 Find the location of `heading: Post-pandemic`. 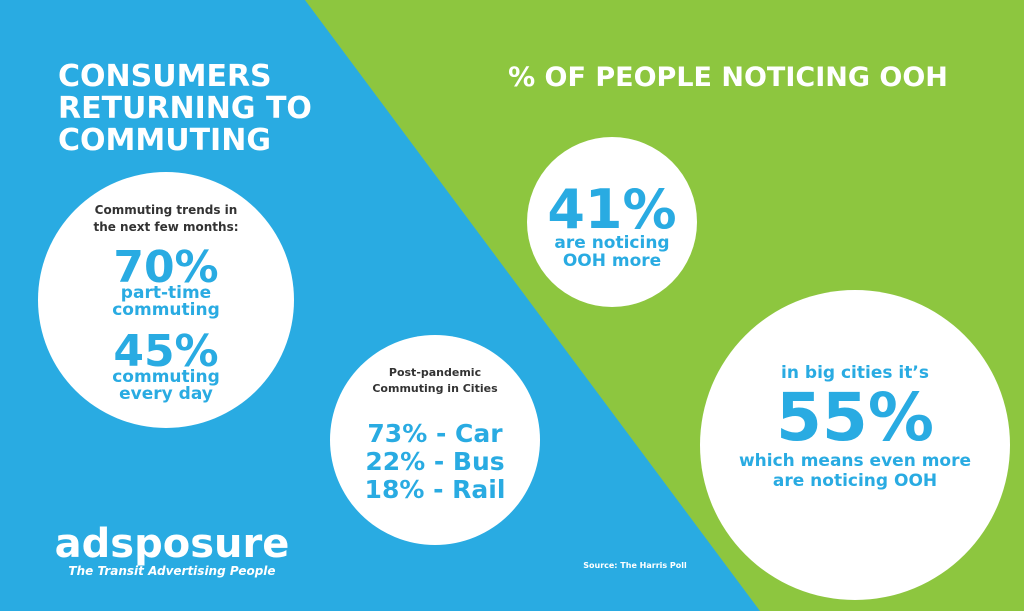

heading: Post-pandemic is located at coordinates (435, 372).